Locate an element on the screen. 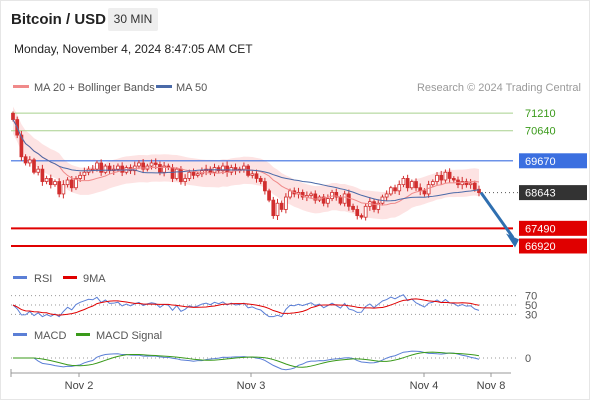 The height and width of the screenshot is (400, 590). macd-line is located at coordinates (246, 360).